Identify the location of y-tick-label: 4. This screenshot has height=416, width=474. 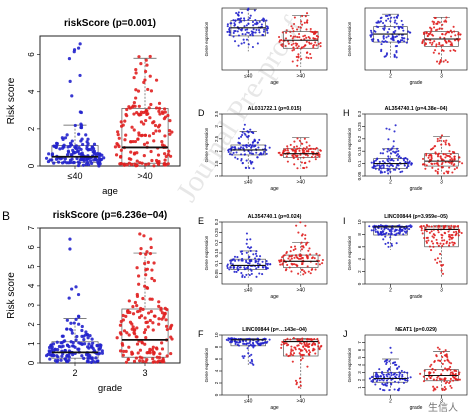
(359, 364).